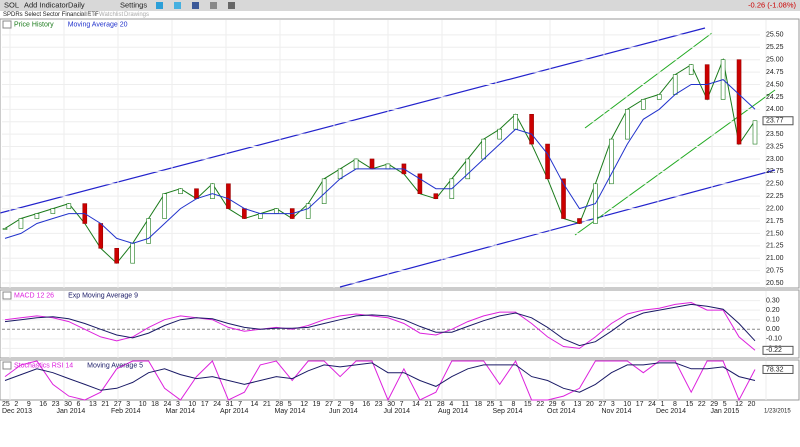  I want to click on interval: Daily, so click(76, 4).